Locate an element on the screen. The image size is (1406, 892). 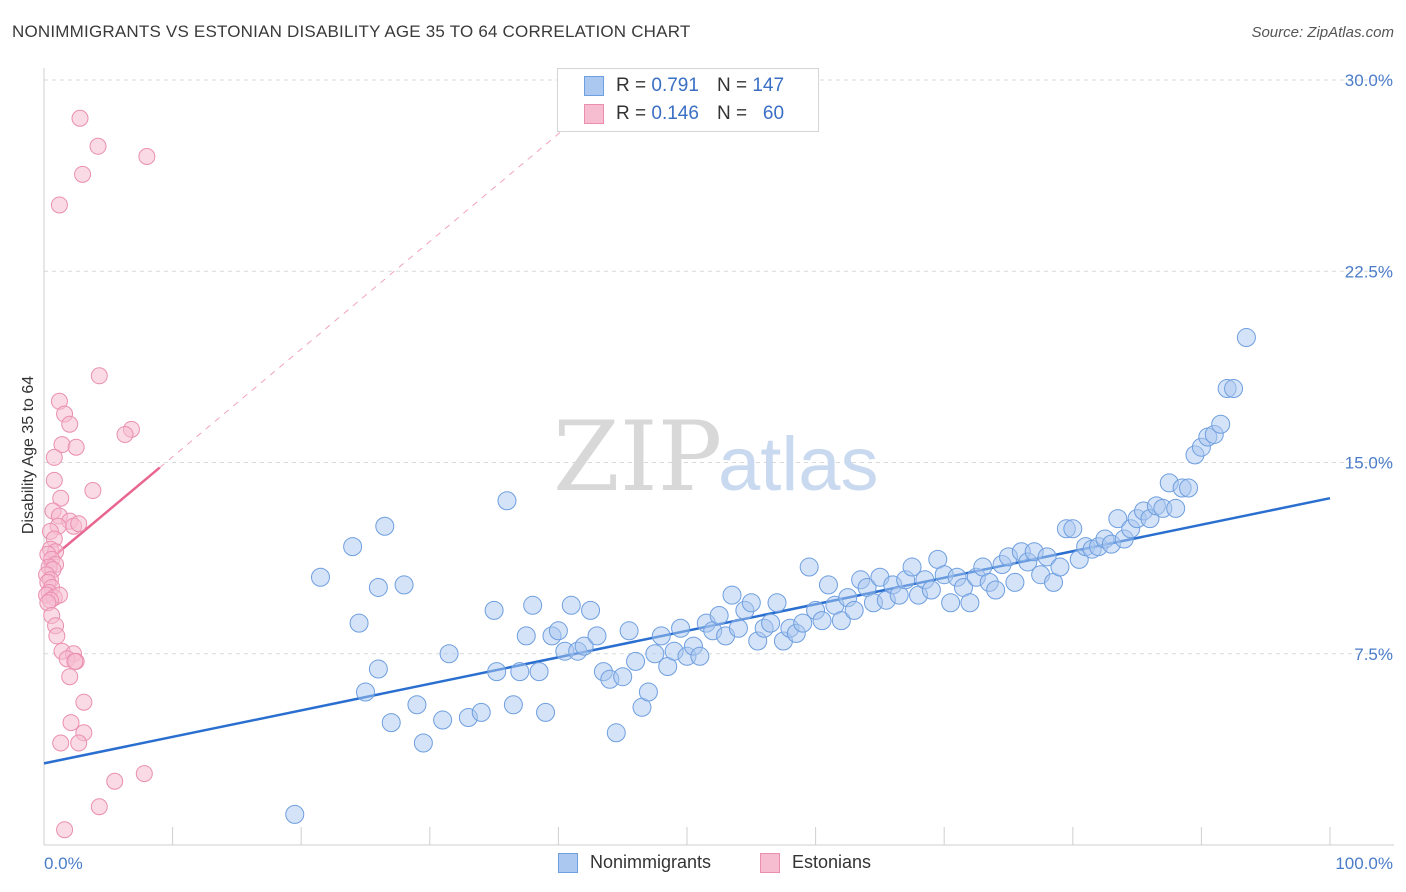
y-tick-label: 22.5% is located at coordinates (1369, 271).